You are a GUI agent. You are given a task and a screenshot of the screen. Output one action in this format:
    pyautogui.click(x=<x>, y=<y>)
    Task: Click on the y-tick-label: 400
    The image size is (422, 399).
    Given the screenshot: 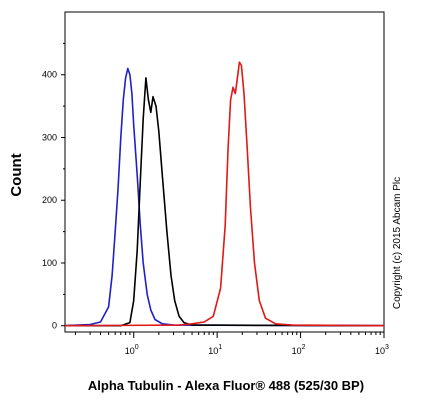 What is the action you would take?
    pyautogui.click(x=49, y=75)
    